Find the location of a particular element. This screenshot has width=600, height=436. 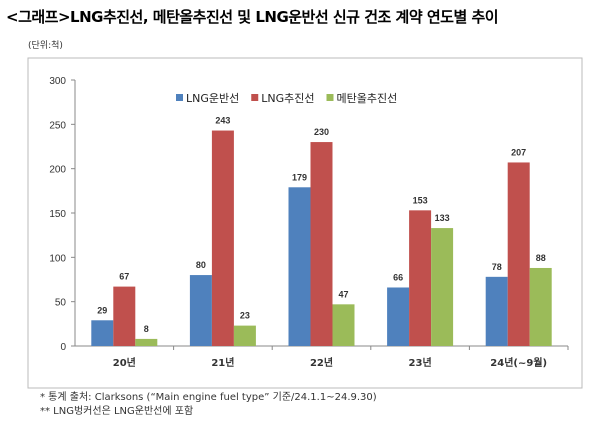

x-tick-label: 23년 is located at coordinates (420, 362).